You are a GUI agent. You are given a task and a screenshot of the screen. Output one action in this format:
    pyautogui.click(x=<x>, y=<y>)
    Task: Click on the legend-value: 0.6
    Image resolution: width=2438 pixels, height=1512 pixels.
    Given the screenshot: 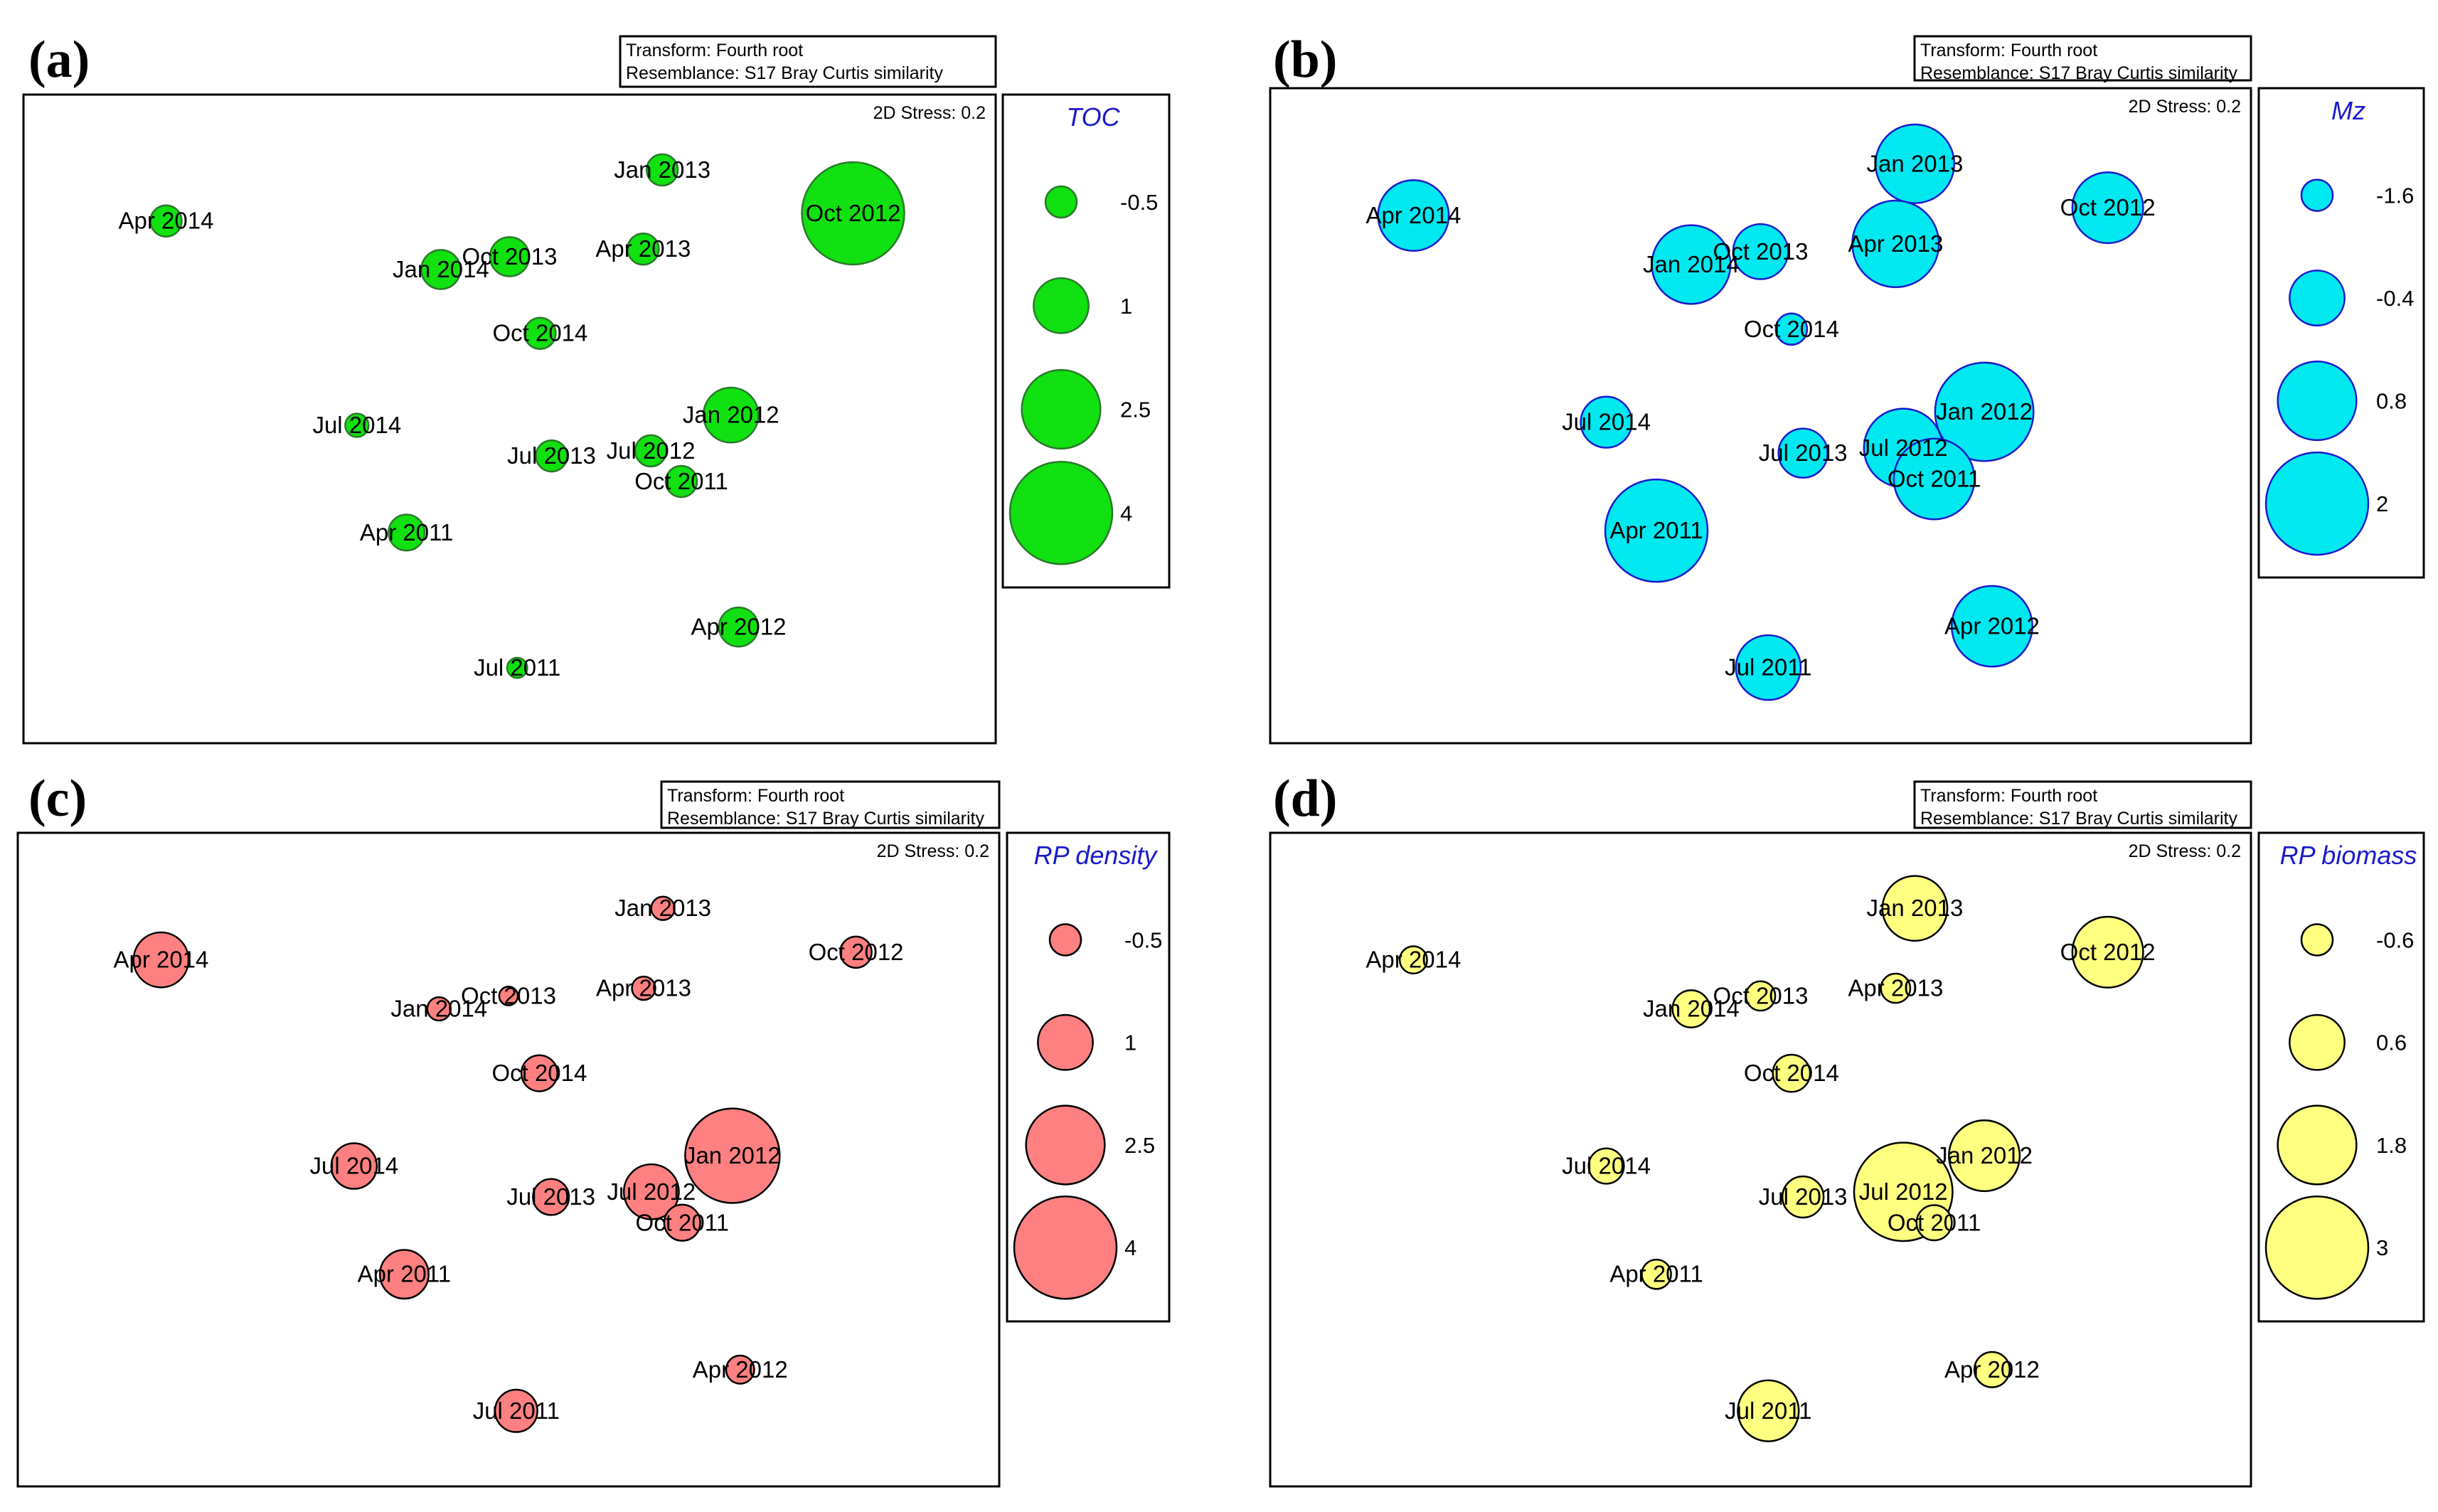 What is the action you would take?
    pyautogui.click(x=2391, y=1043)
    